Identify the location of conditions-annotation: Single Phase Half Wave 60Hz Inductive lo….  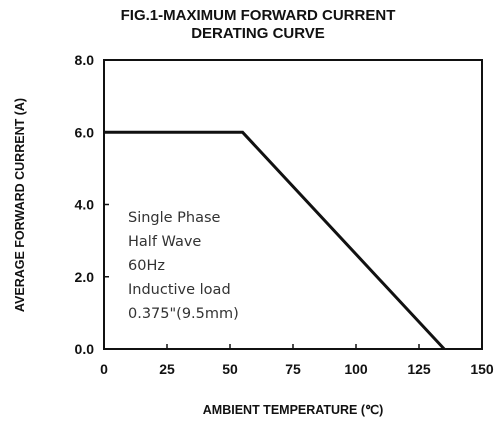
(183, 266).